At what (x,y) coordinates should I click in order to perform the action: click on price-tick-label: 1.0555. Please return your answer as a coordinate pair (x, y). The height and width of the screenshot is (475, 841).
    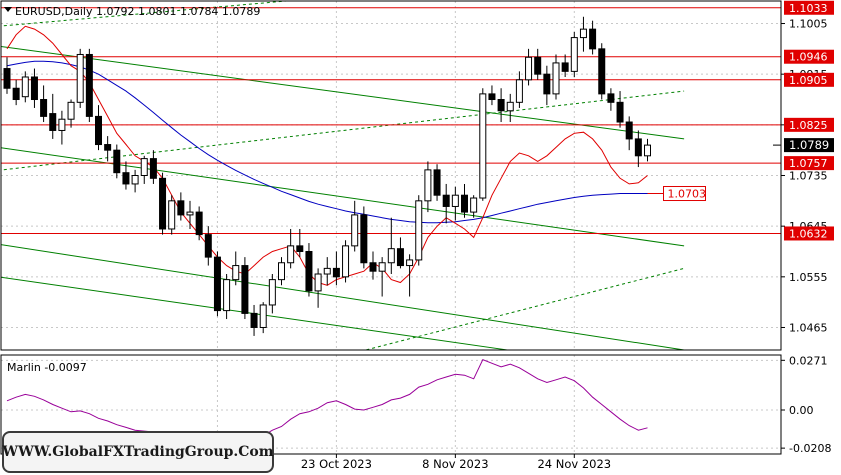
    Looking at the image, I should click on (808, 277).